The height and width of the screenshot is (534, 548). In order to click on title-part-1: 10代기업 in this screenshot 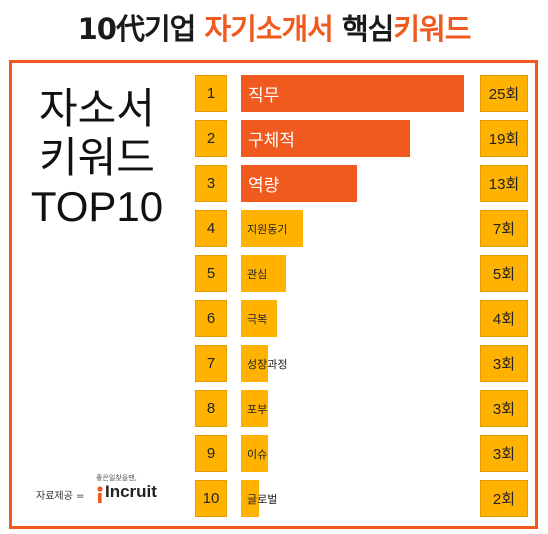, I will do `click(141, 29)`.